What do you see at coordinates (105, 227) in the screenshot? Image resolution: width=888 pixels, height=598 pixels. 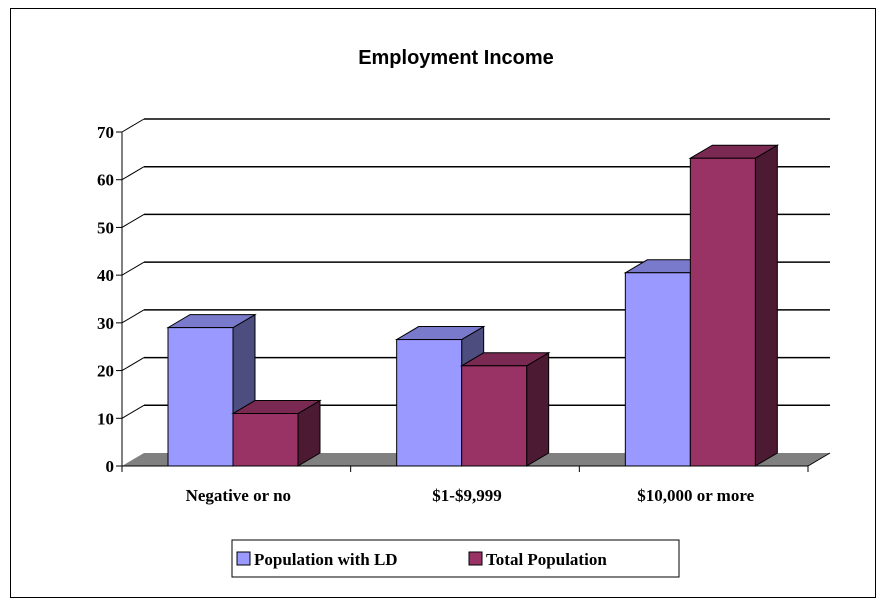 I see `y-tick-label: 50` at bounding box center [105, 227].